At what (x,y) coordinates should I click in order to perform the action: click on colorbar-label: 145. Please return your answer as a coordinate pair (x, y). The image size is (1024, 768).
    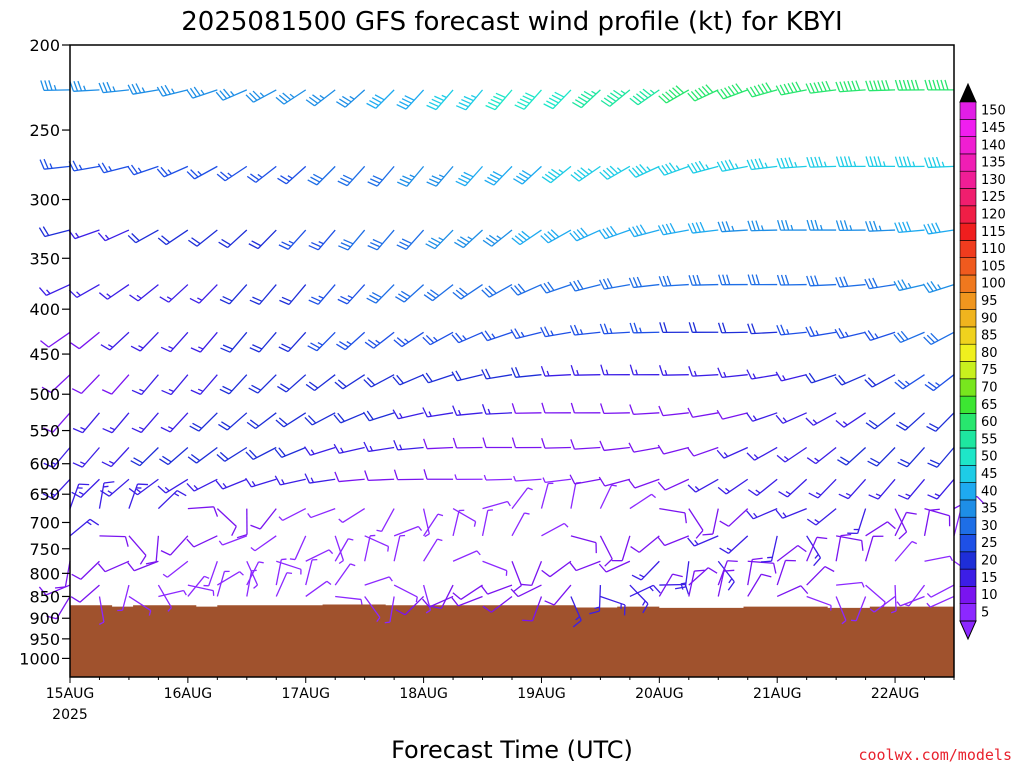
    Looking at the image, I should click on (993, 128).